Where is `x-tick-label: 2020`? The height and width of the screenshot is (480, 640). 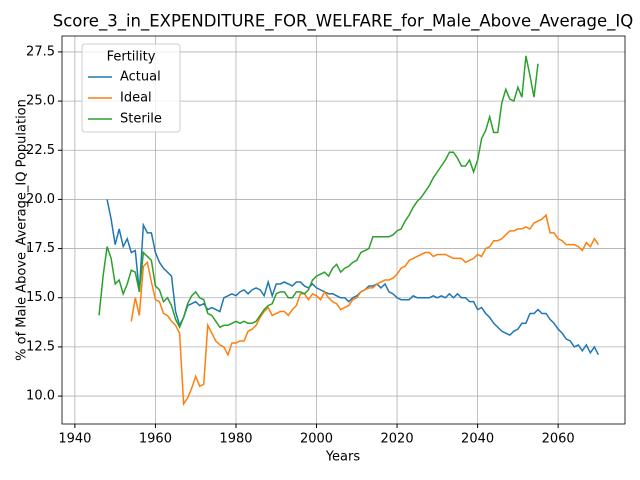 x-tick-label: 2020 is located at coordinates (397, 439).